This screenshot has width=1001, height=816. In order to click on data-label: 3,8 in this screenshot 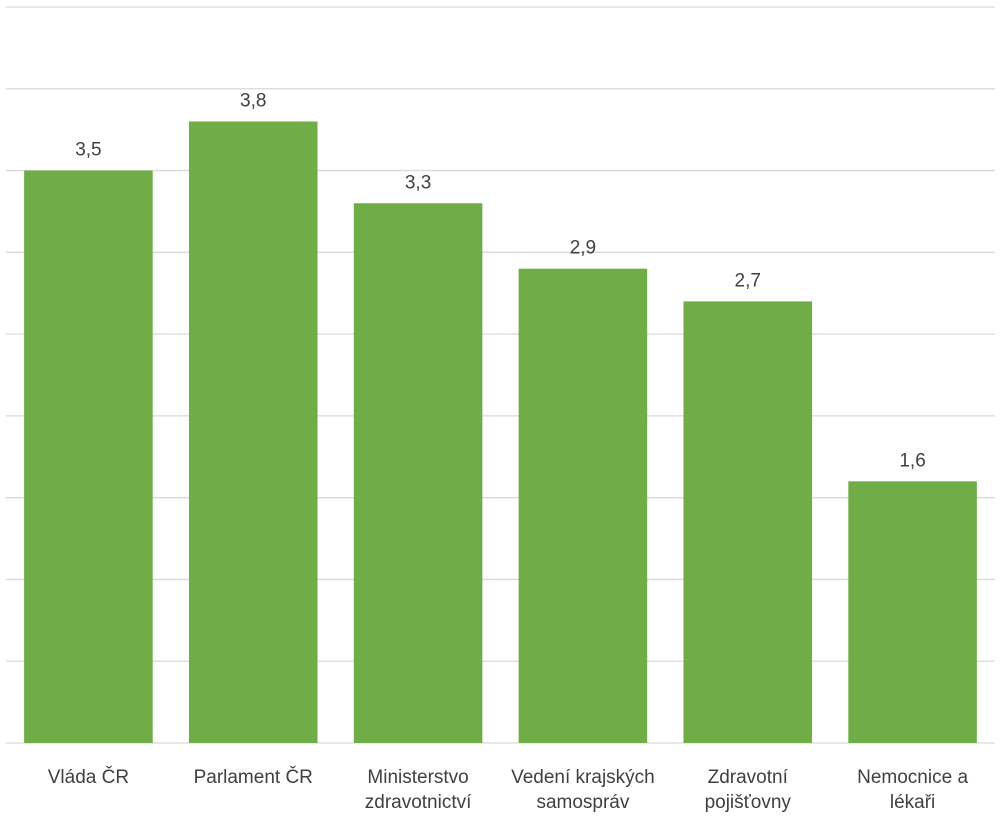, I will do `click(253, 100)`.